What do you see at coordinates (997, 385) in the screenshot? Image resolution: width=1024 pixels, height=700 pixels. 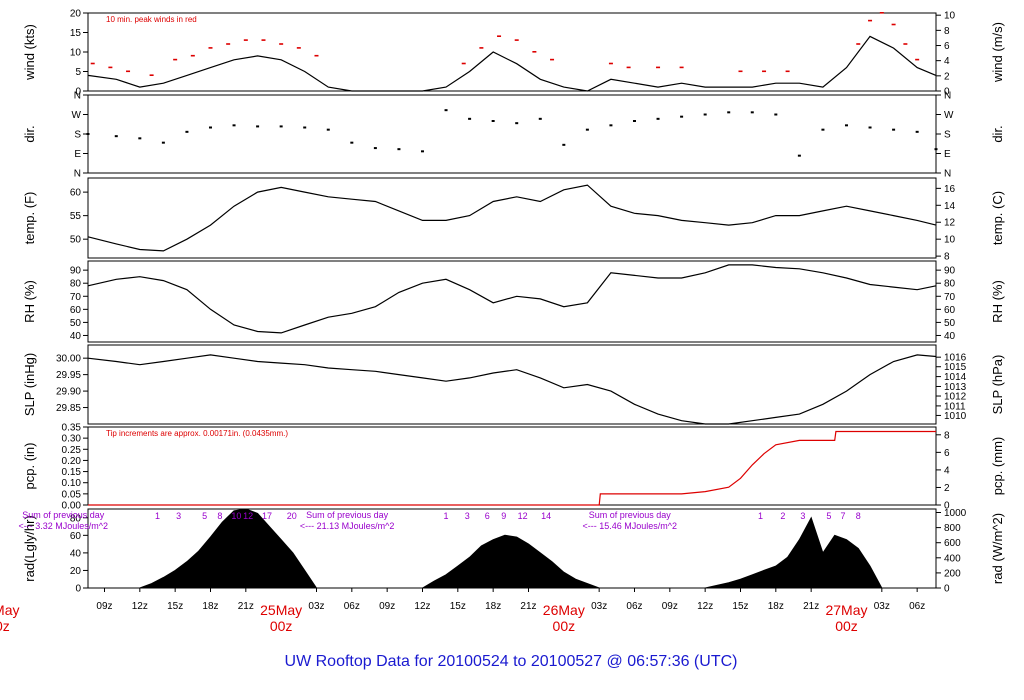 I see `slp-ylabel-right: SLP (hPa)` at bounding box center [997, 385].